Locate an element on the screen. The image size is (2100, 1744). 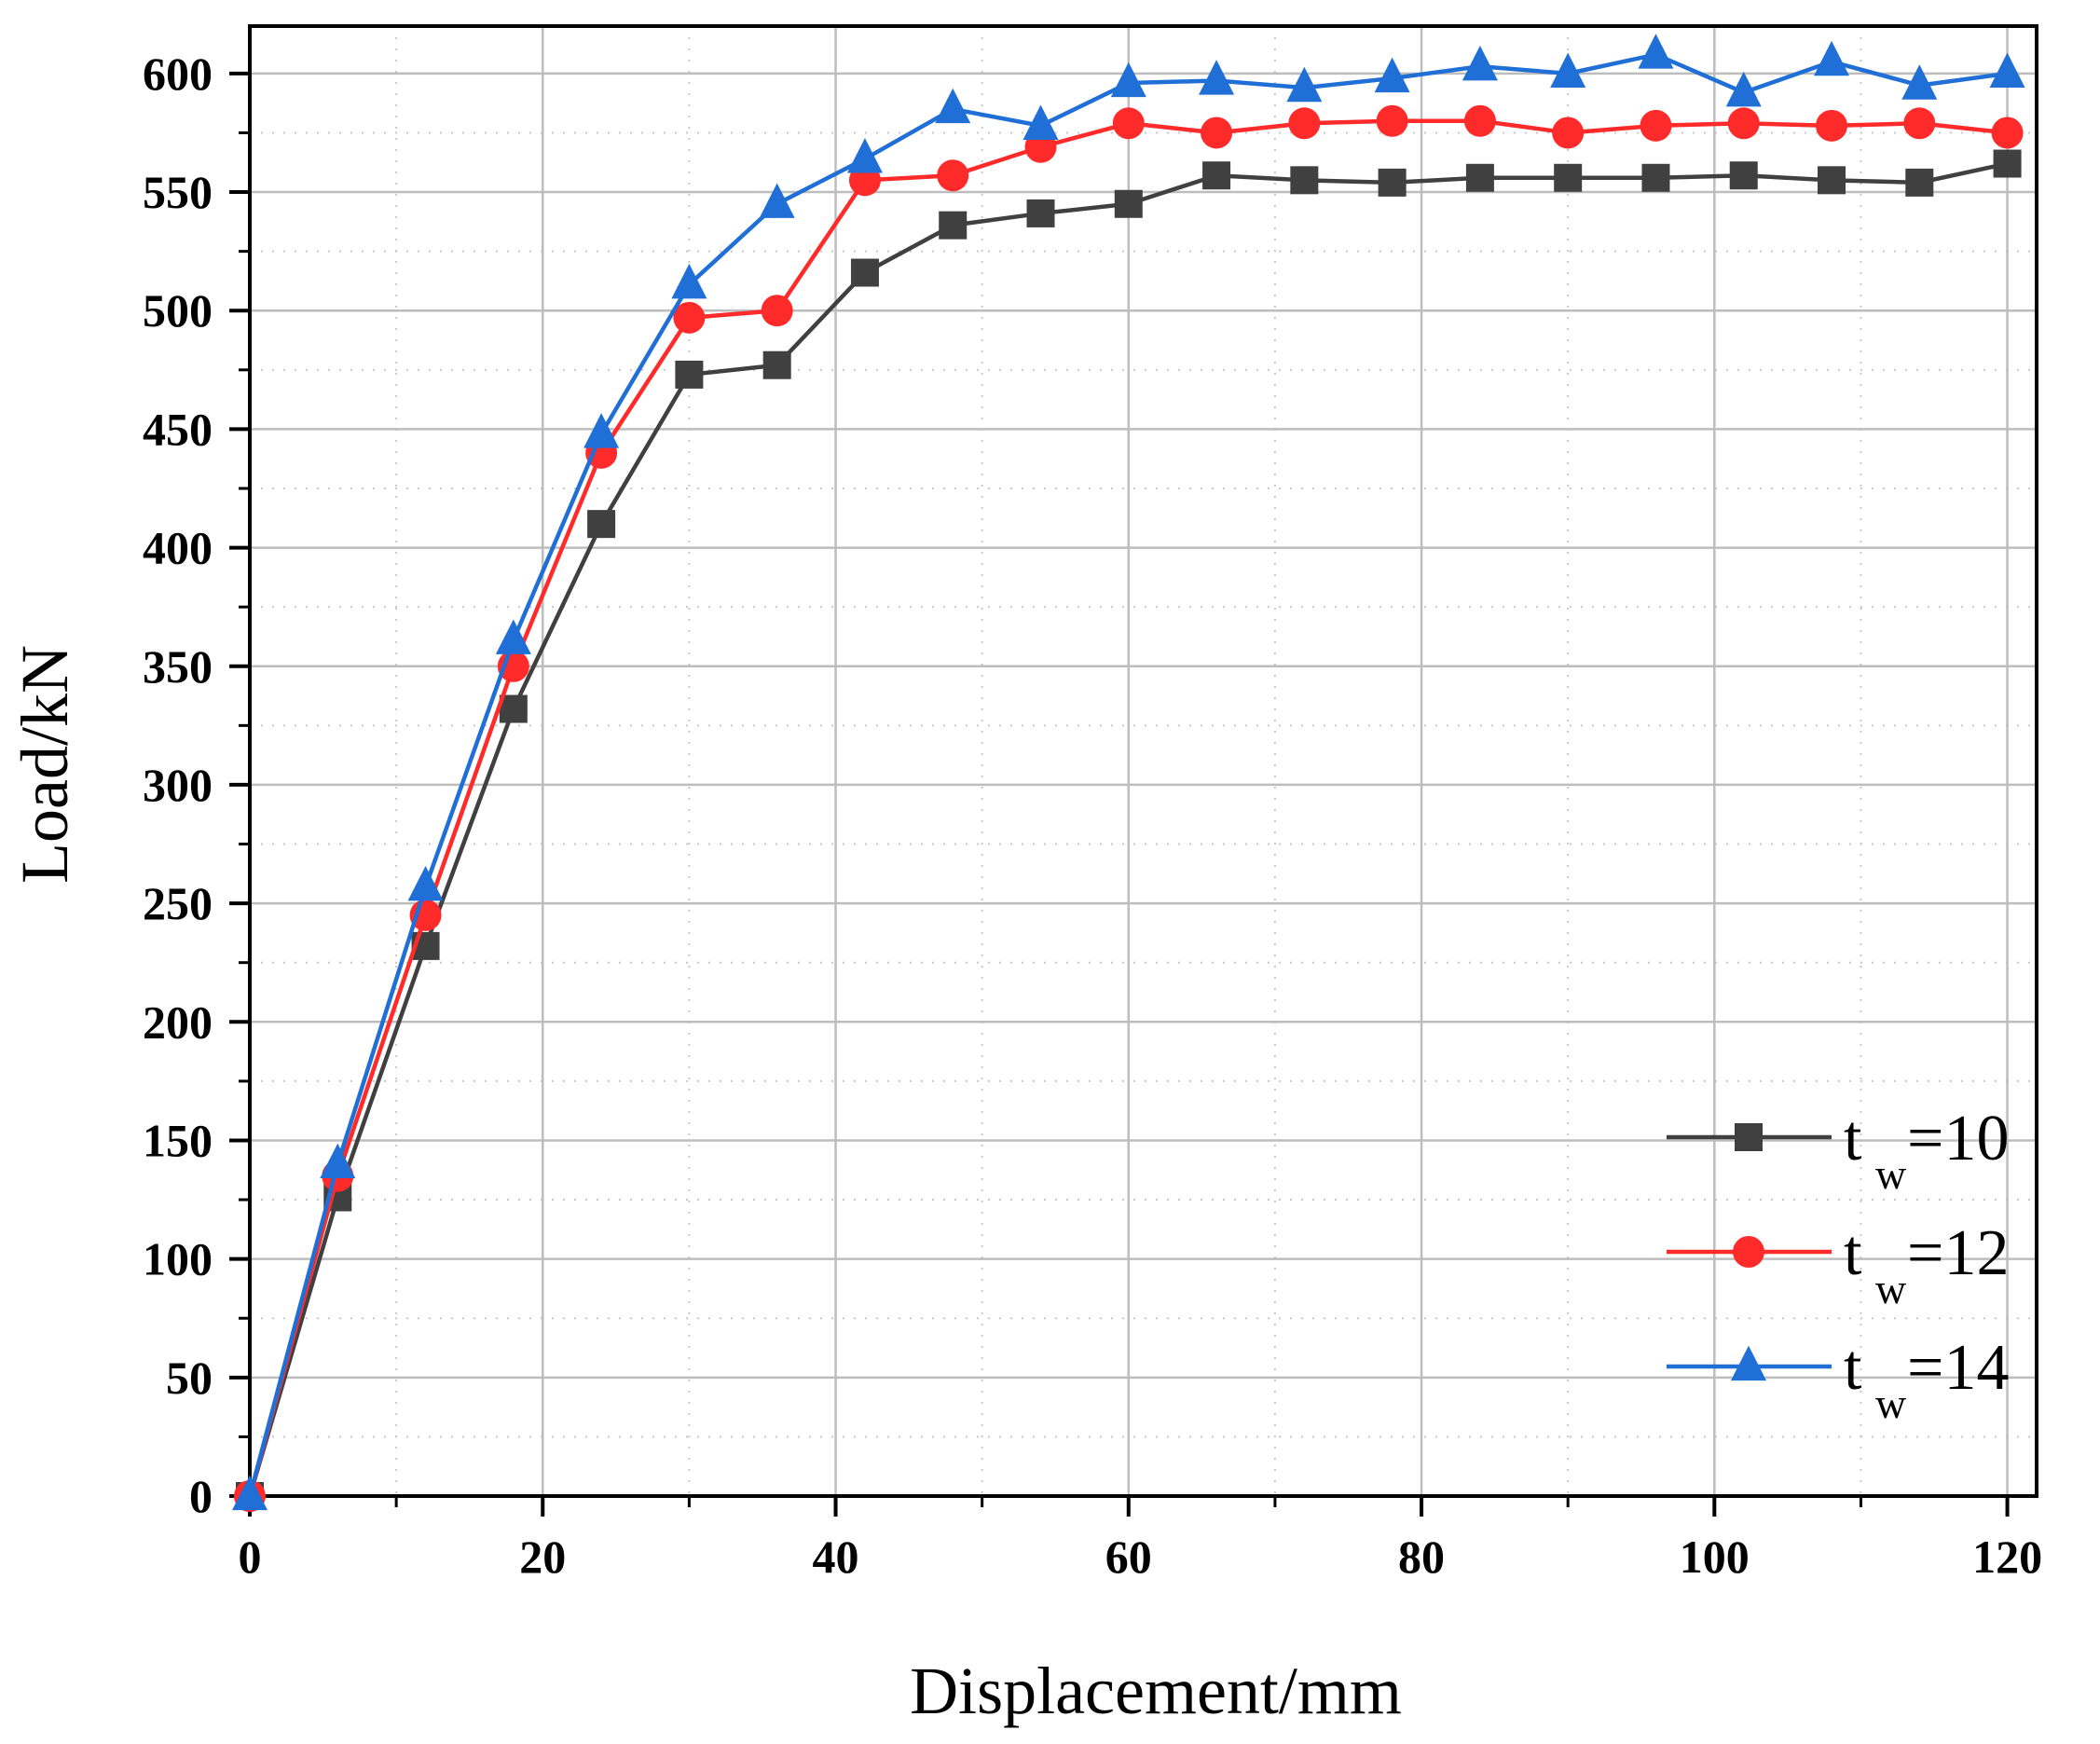
x-axis-title: Displacement/mm is located at coordinates (1156, 1691).